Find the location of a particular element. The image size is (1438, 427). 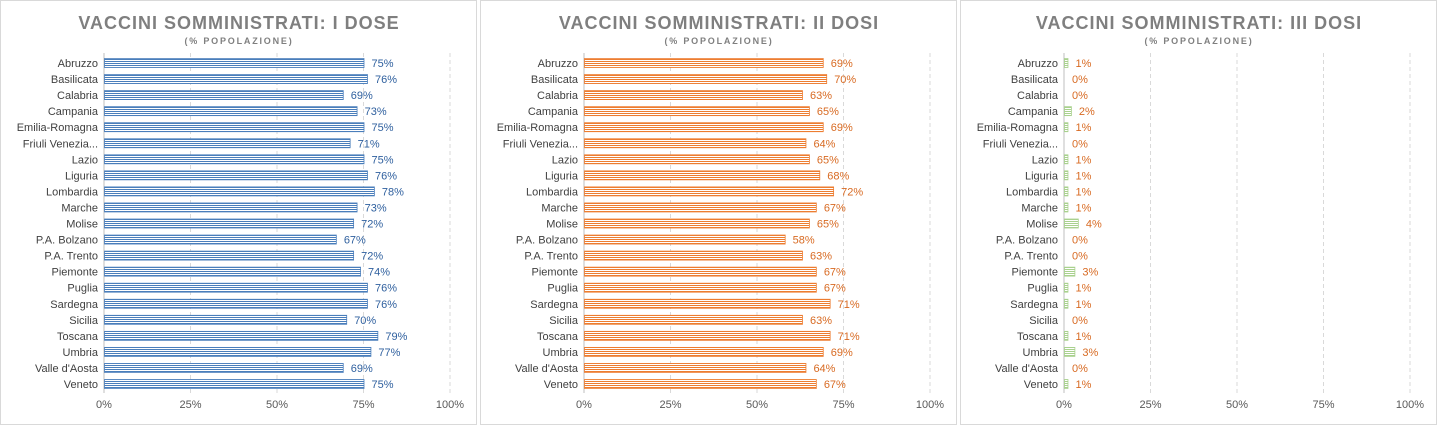

category-label: Abruzzo is located at coordinates (78, 64).